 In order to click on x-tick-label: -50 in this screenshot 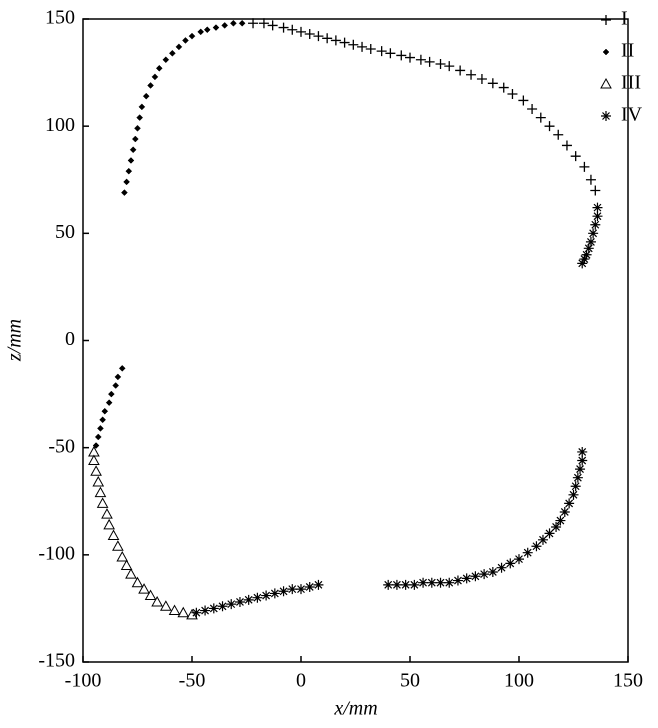, I will do `click(192, 681)`.